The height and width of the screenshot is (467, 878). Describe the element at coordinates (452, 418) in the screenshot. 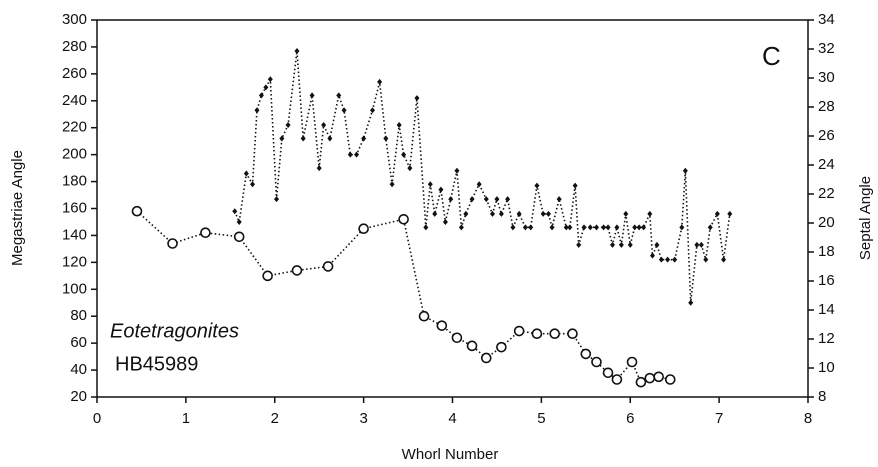

I see `x-tick-label: 4` at that location.